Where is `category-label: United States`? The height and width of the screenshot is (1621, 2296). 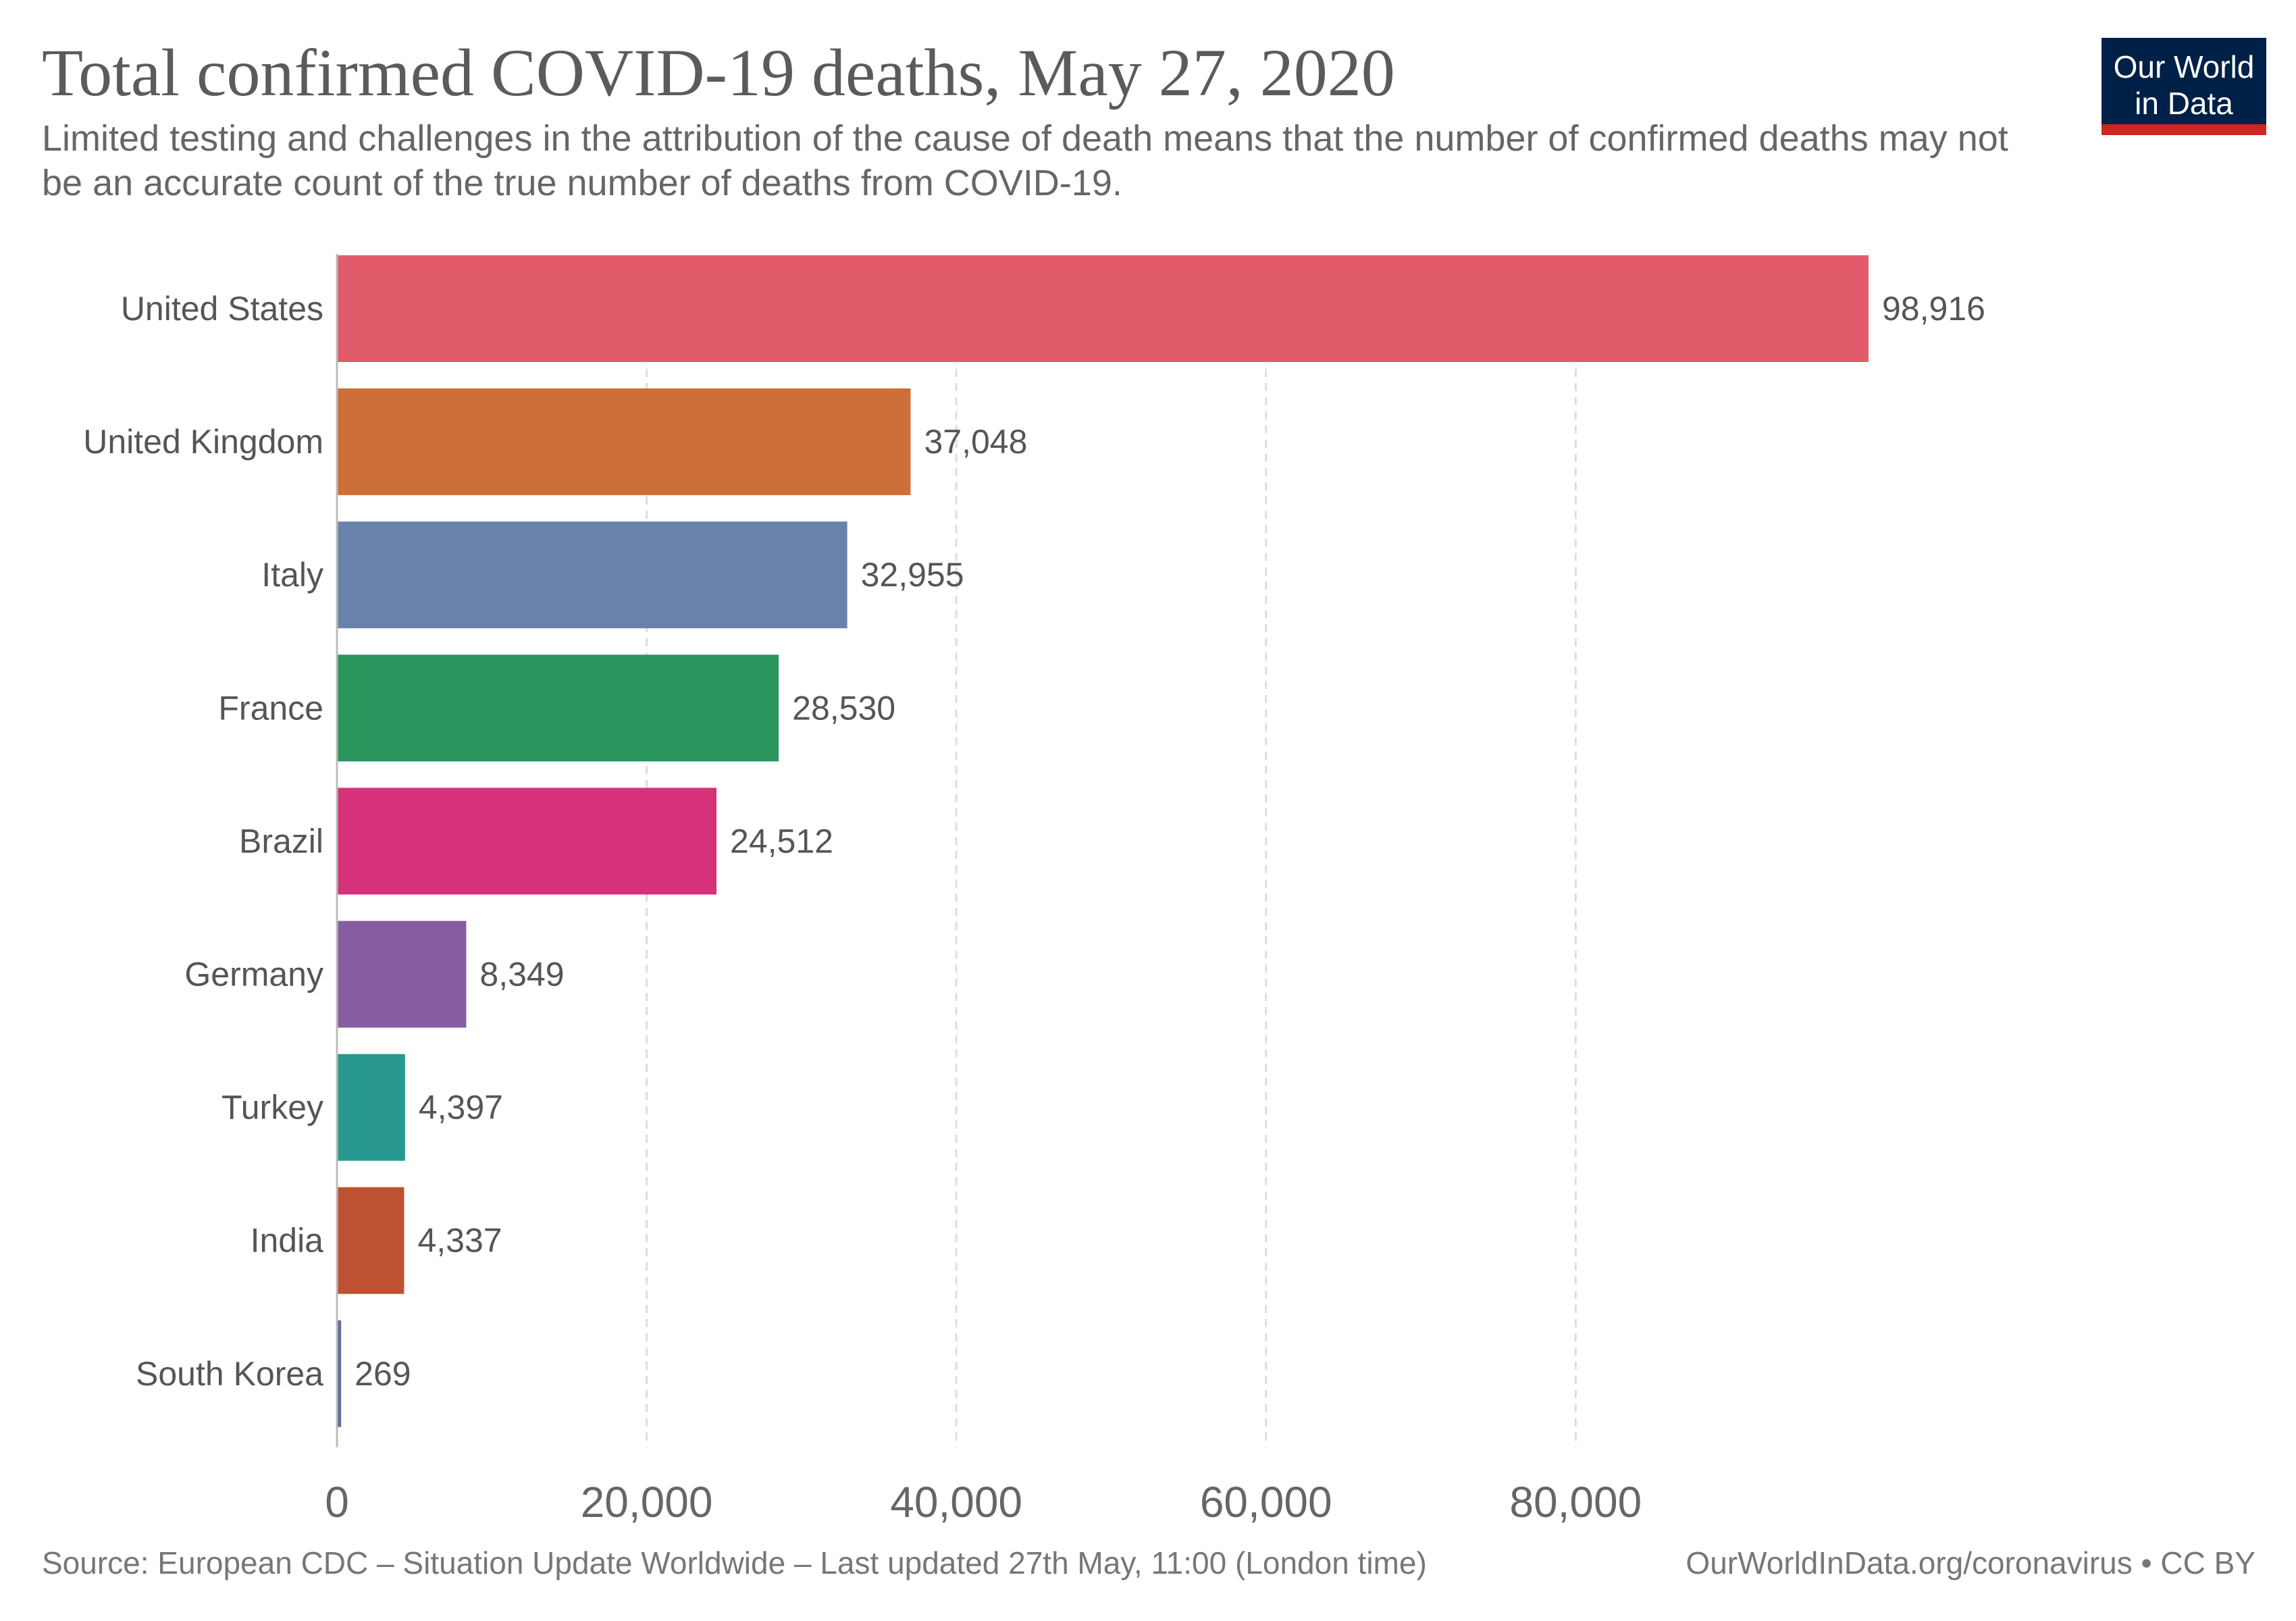
category-label: United States is located at coordinates (222, 309).